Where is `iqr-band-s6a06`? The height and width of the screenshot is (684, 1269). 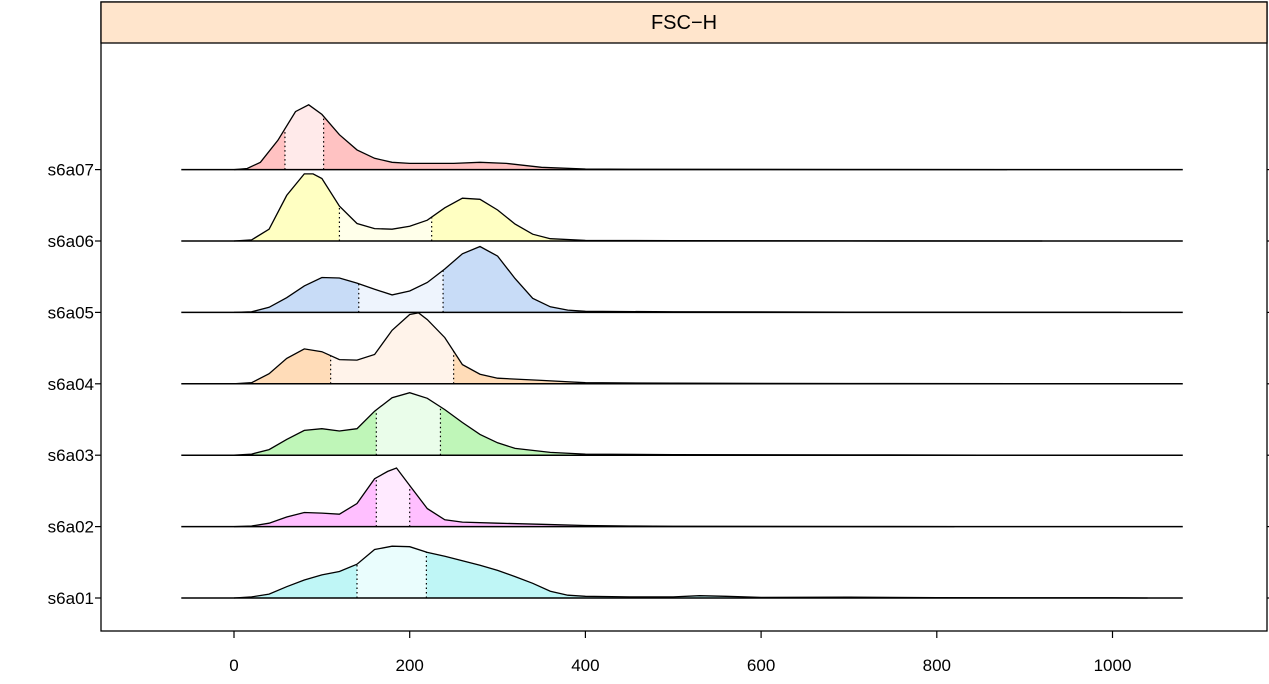
iqr-band-s6a06 is located at coordinates (385, 223).